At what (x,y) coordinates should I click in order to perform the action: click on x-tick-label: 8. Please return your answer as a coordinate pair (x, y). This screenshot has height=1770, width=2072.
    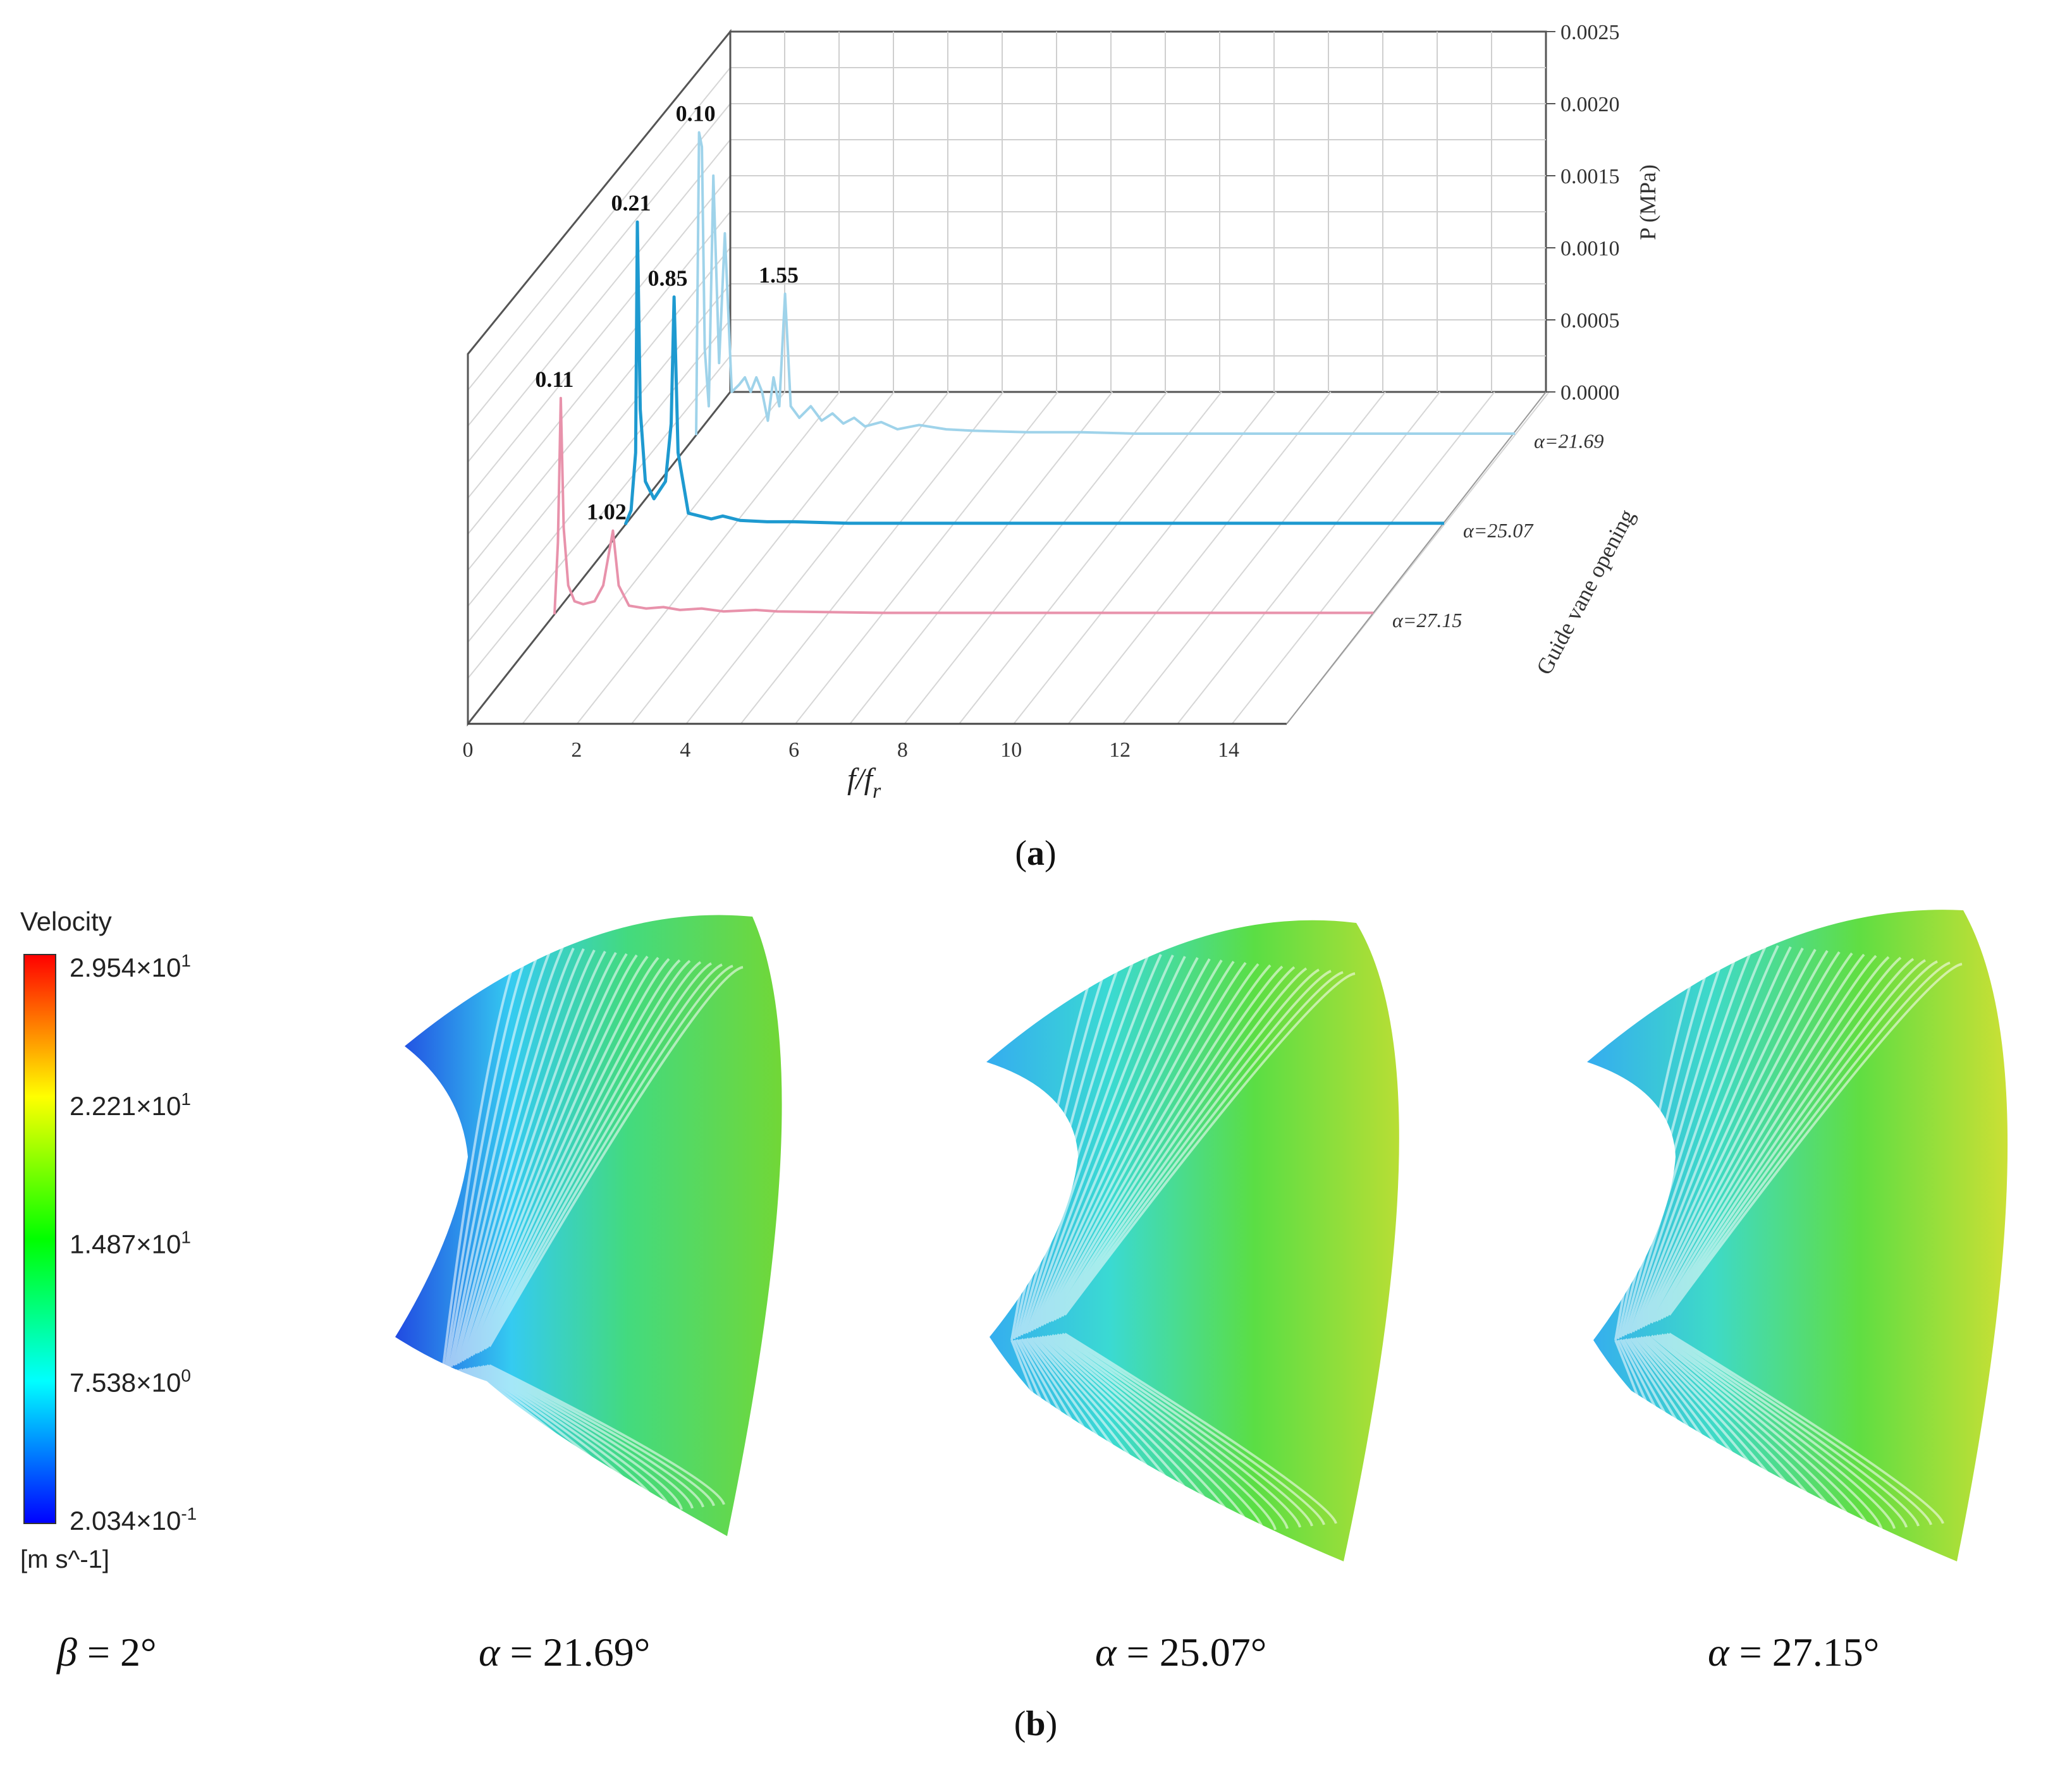
    Looking at the image, I should click on (902, 750).